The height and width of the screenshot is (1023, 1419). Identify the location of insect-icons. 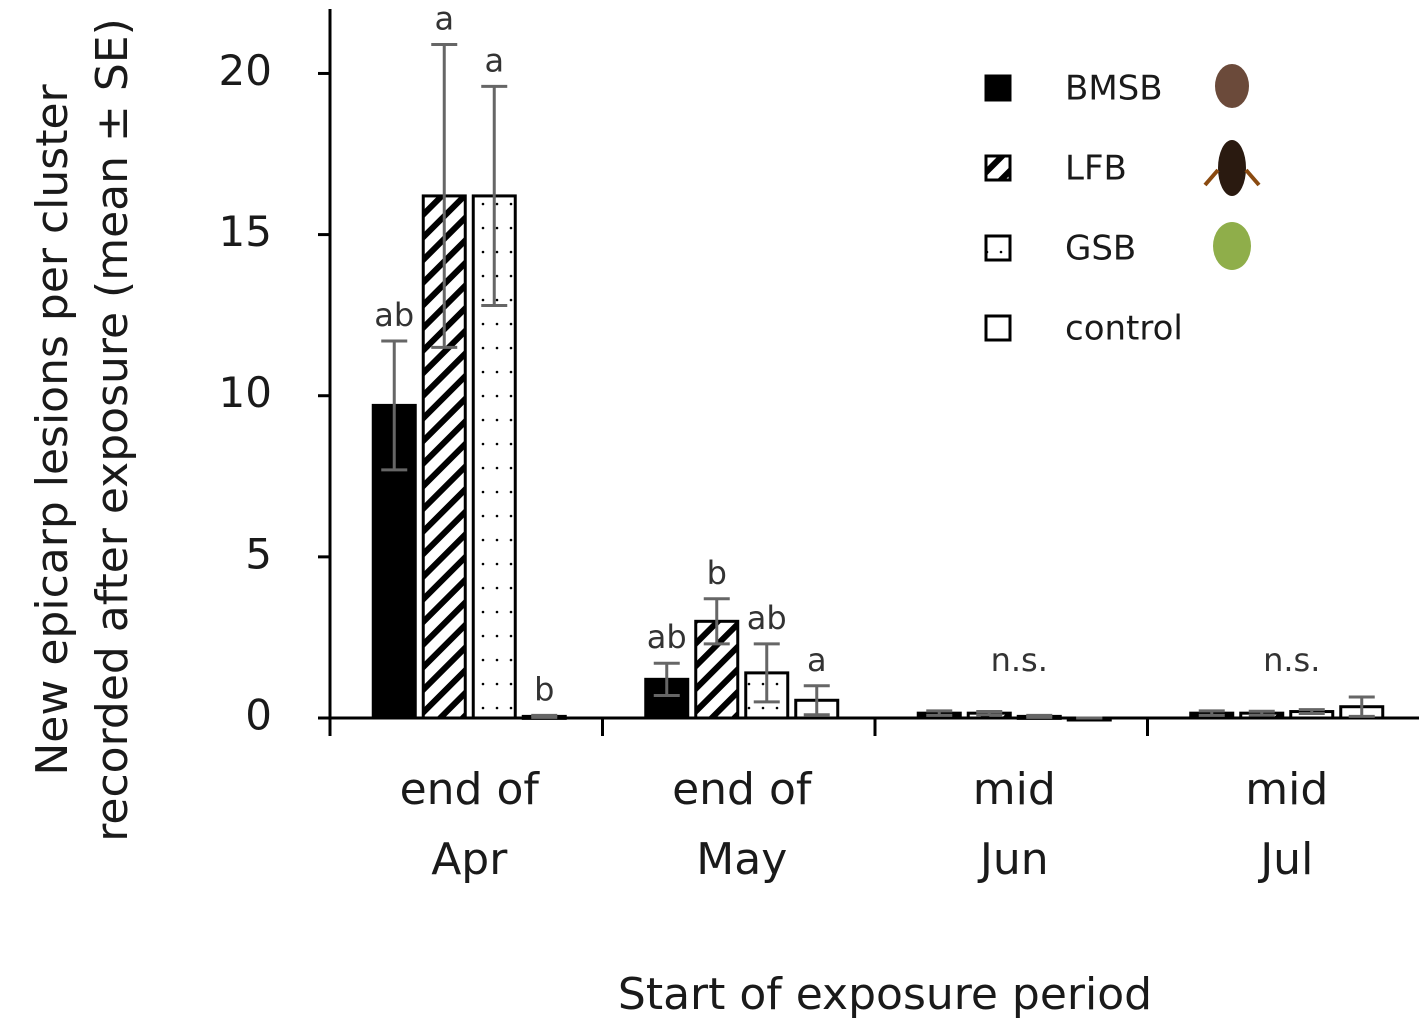
(1232, 167).